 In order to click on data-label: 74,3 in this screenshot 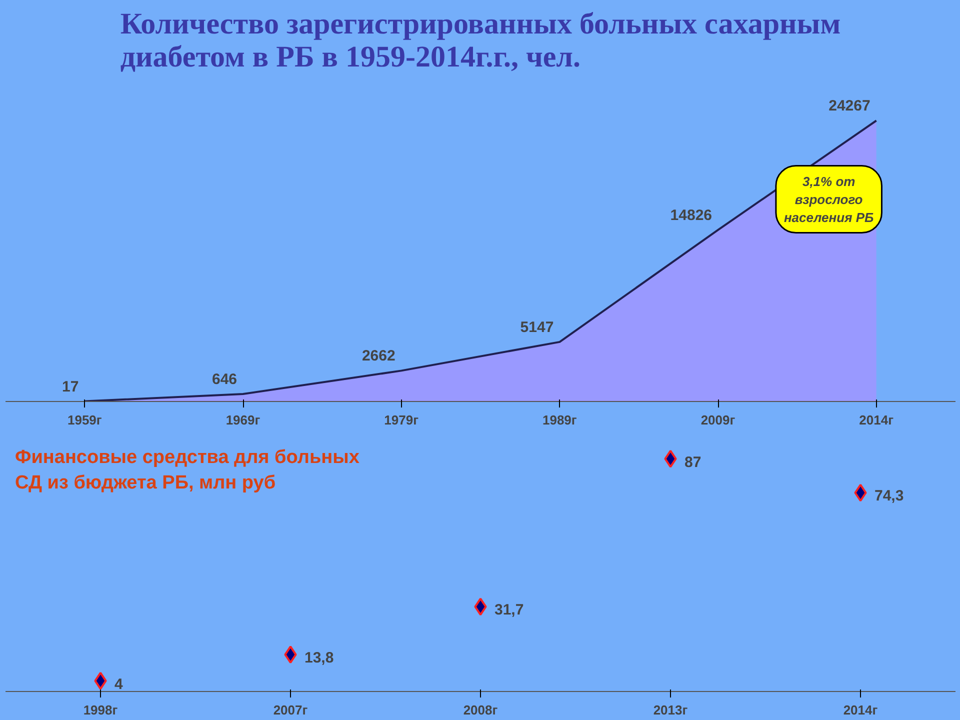, I will do `click(889, 496)`.